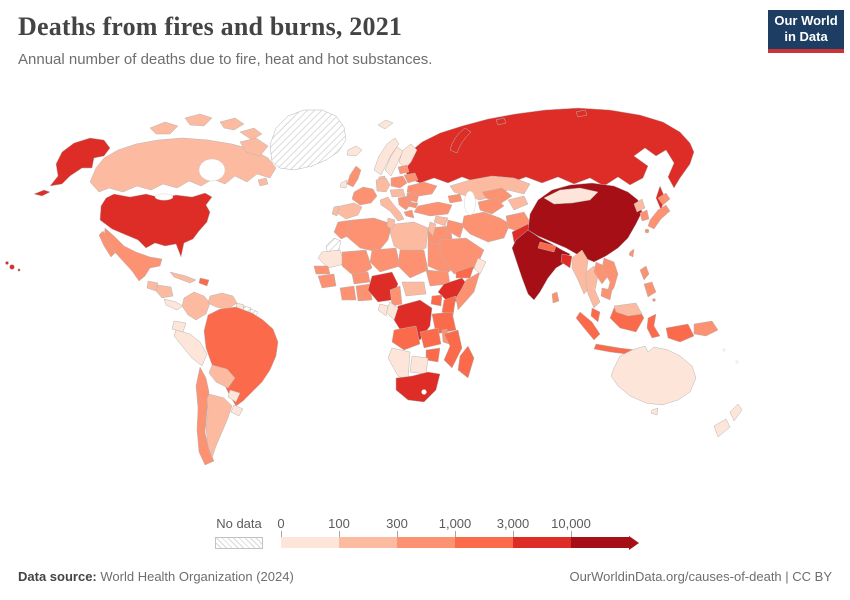  I want to click on country-iran, so click(486, 227).